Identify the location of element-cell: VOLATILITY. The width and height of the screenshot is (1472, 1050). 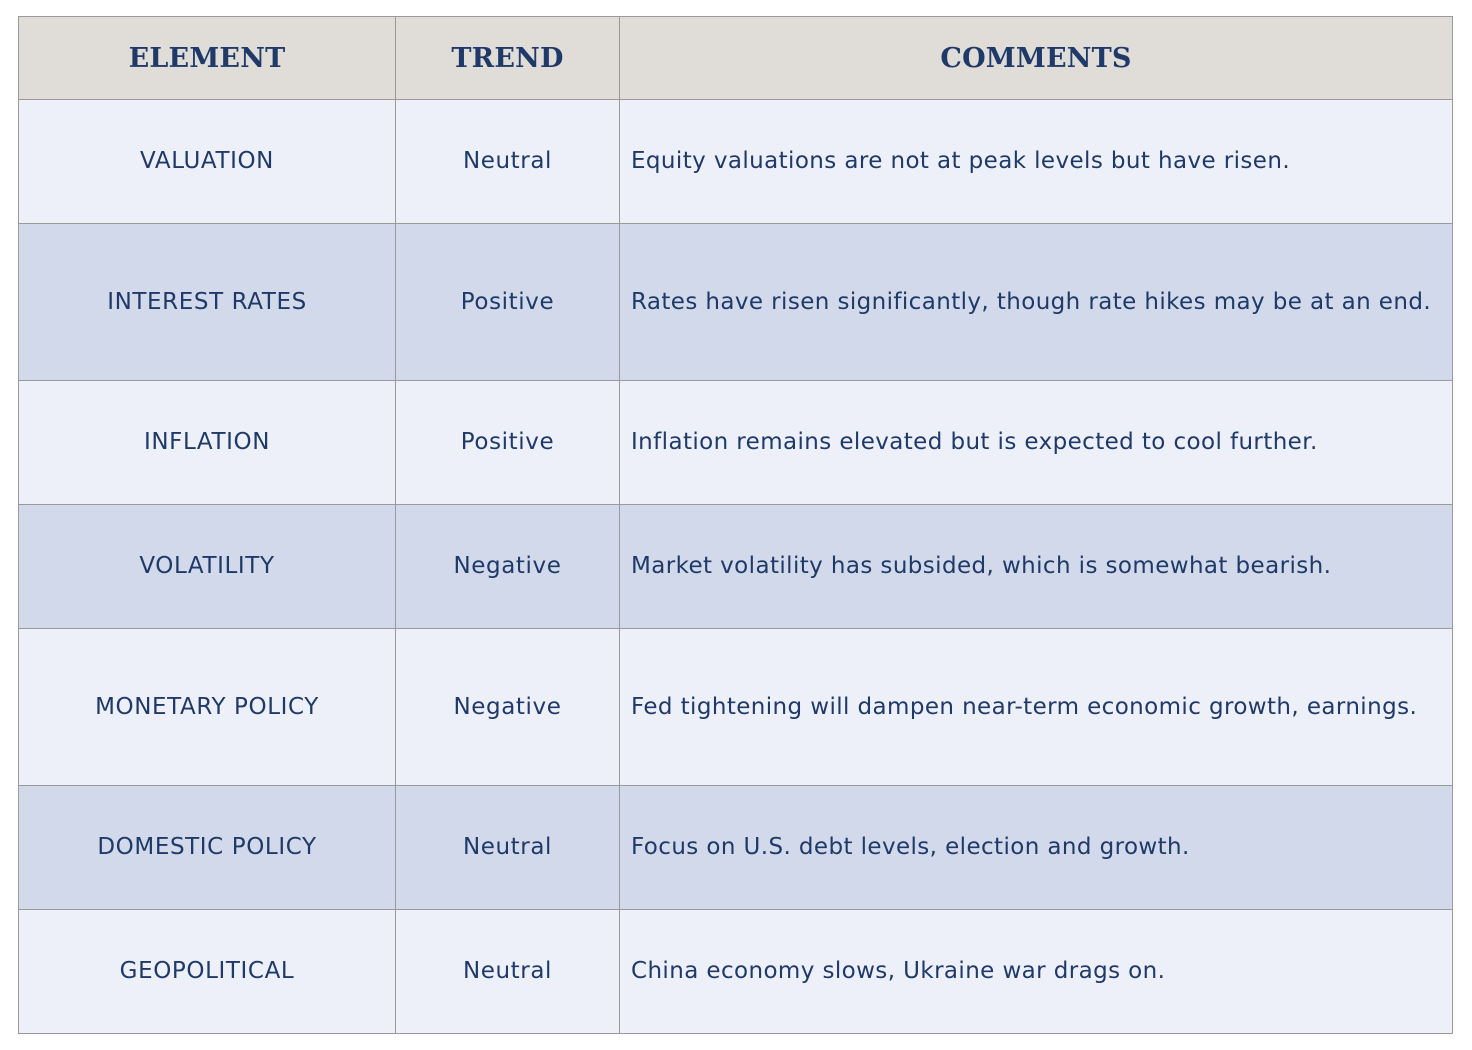
(207, 566).